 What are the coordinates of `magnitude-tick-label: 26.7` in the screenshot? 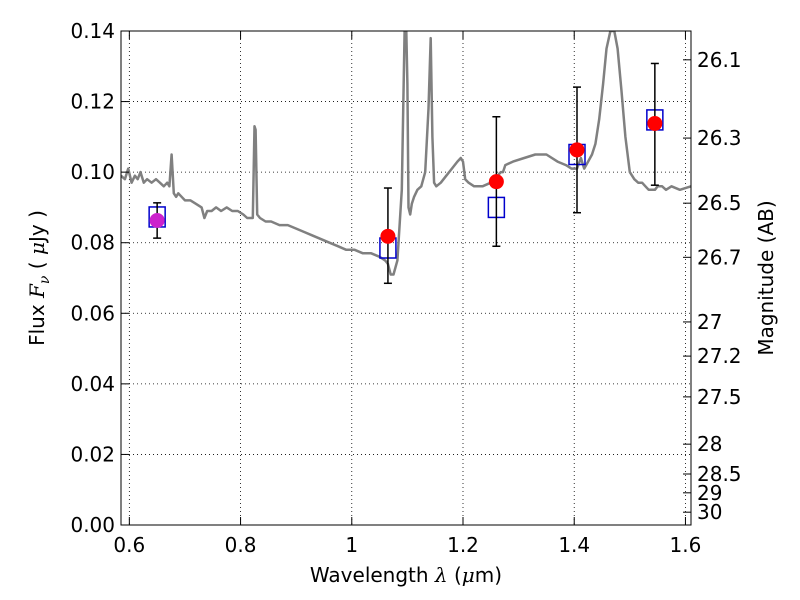 It's located at (719, 257).